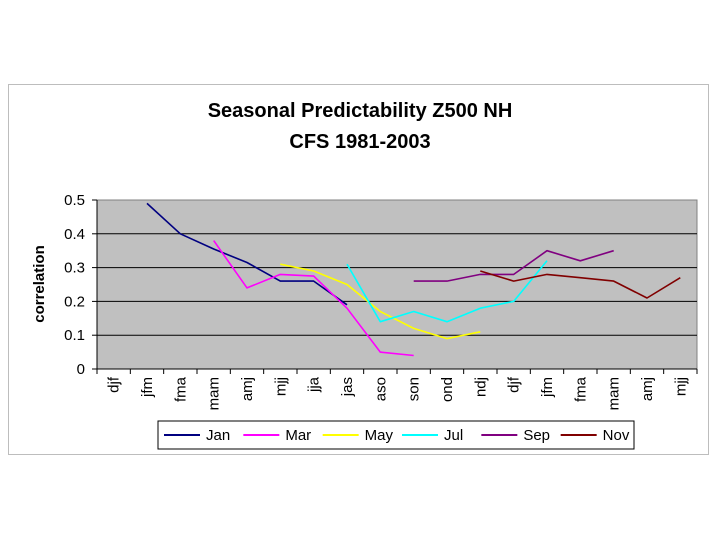 This screenshot has height=540, width=720. Describe the element at coordinates (380, 389) in the screenshot. I see `x-tick-label: aso` at that location.